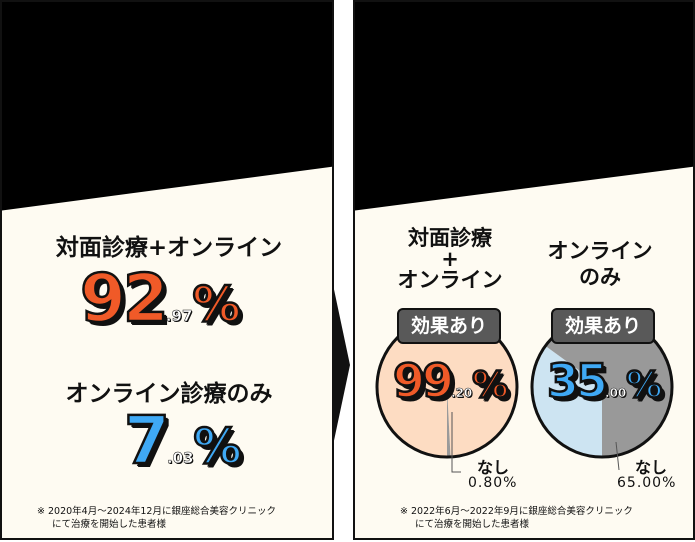  I want to click on pie2-value-unit: %, so click(644, 386).